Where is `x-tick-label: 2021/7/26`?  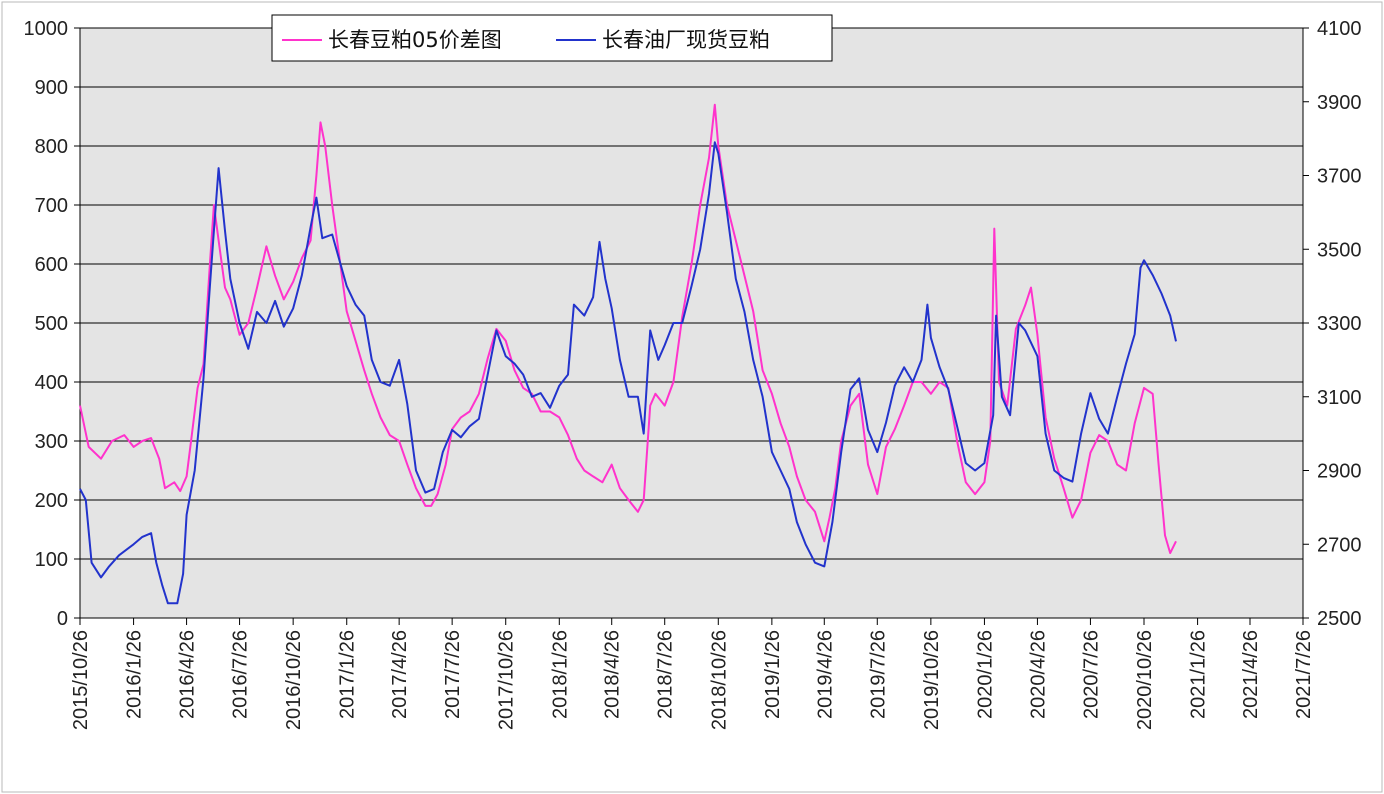
x-tick-label: 2021/7/26 is located at coordinates (1304, 674).